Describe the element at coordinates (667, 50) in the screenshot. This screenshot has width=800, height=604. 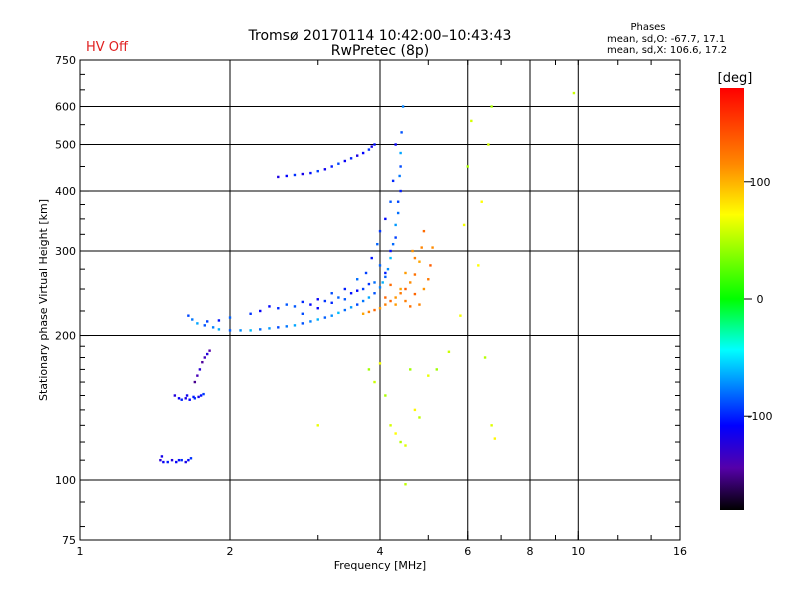
I see `phase-x-stats: mean, sd,X: 106.6, 17.2` at that location.